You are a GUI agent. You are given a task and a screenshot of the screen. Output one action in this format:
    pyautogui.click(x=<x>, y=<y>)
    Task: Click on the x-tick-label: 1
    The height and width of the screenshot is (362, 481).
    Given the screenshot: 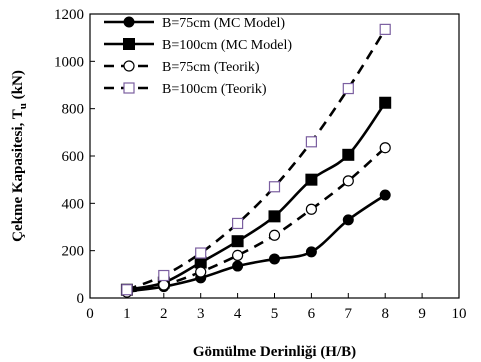 What is the action you would take?
    pyautogui.click(x=127, y=314)
    